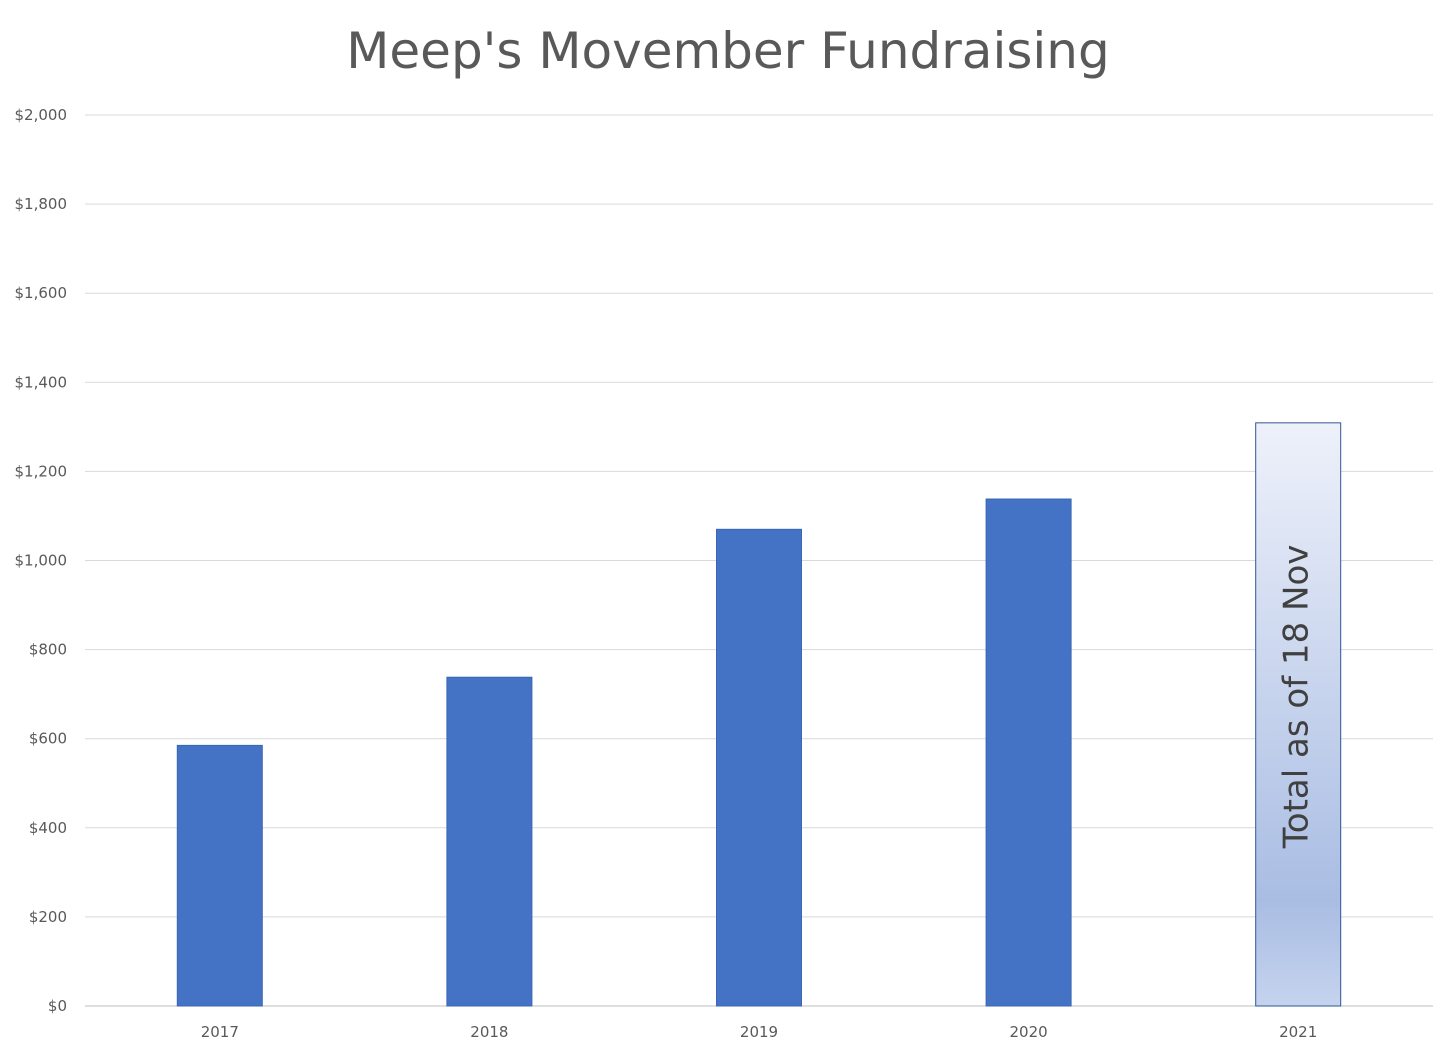 This screenshot has height=1056, width=1456. What do you see at coordinates (489, 1032) in the screenshot?
I see `x-tick-label: 2018` at bounding box center [489, 1032].